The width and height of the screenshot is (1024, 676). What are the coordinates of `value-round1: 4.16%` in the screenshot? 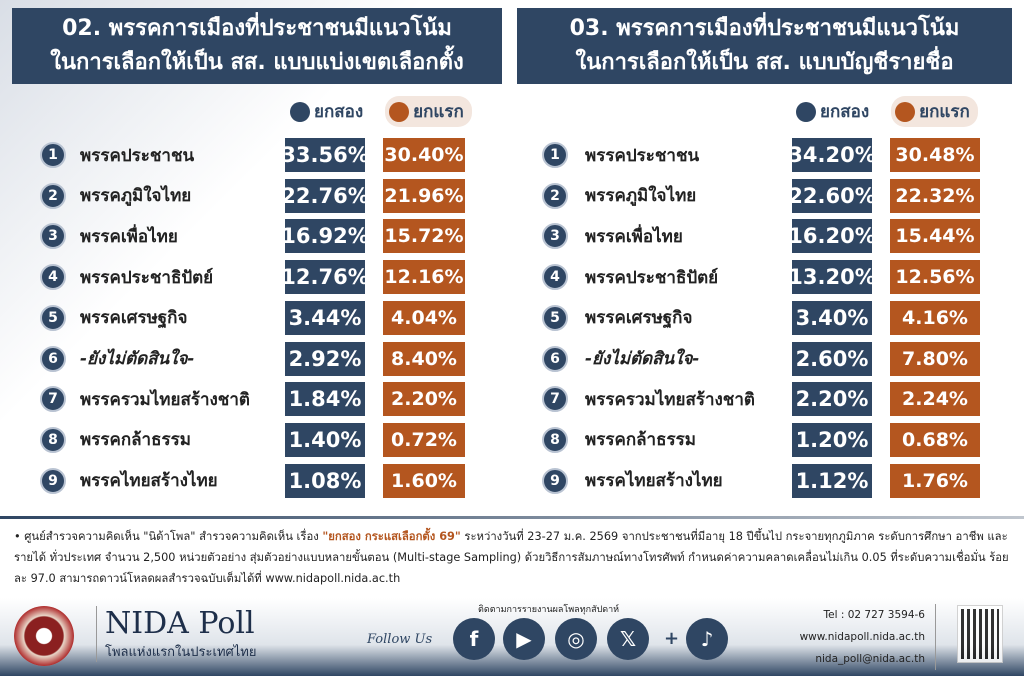 It's located at (935, 317).